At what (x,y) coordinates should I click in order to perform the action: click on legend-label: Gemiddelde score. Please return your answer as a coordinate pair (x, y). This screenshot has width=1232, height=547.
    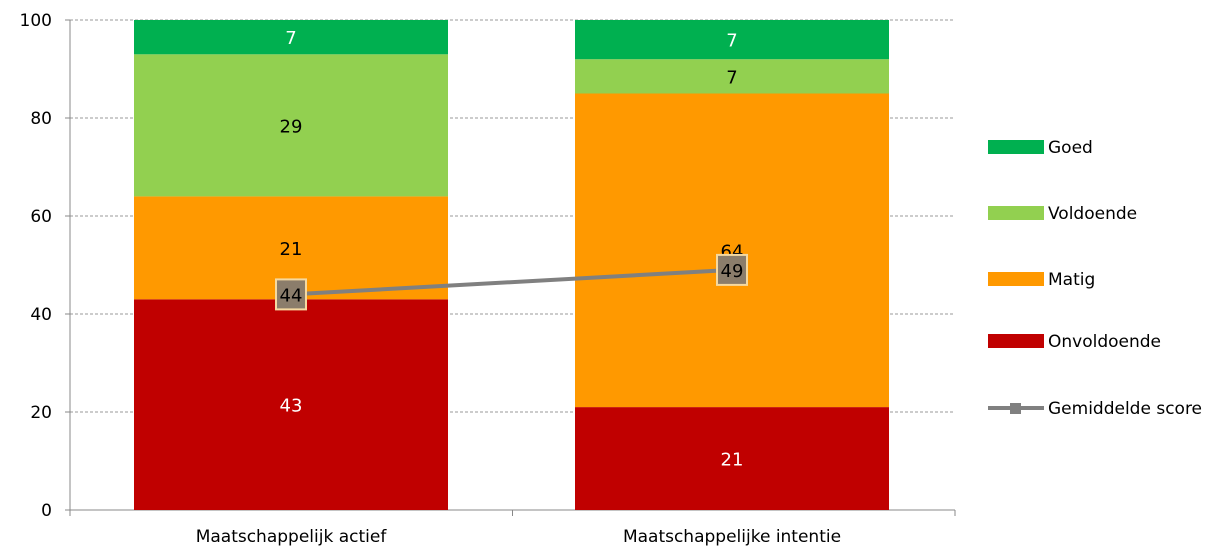
    Looking at the image, I should click on (1125, 409).